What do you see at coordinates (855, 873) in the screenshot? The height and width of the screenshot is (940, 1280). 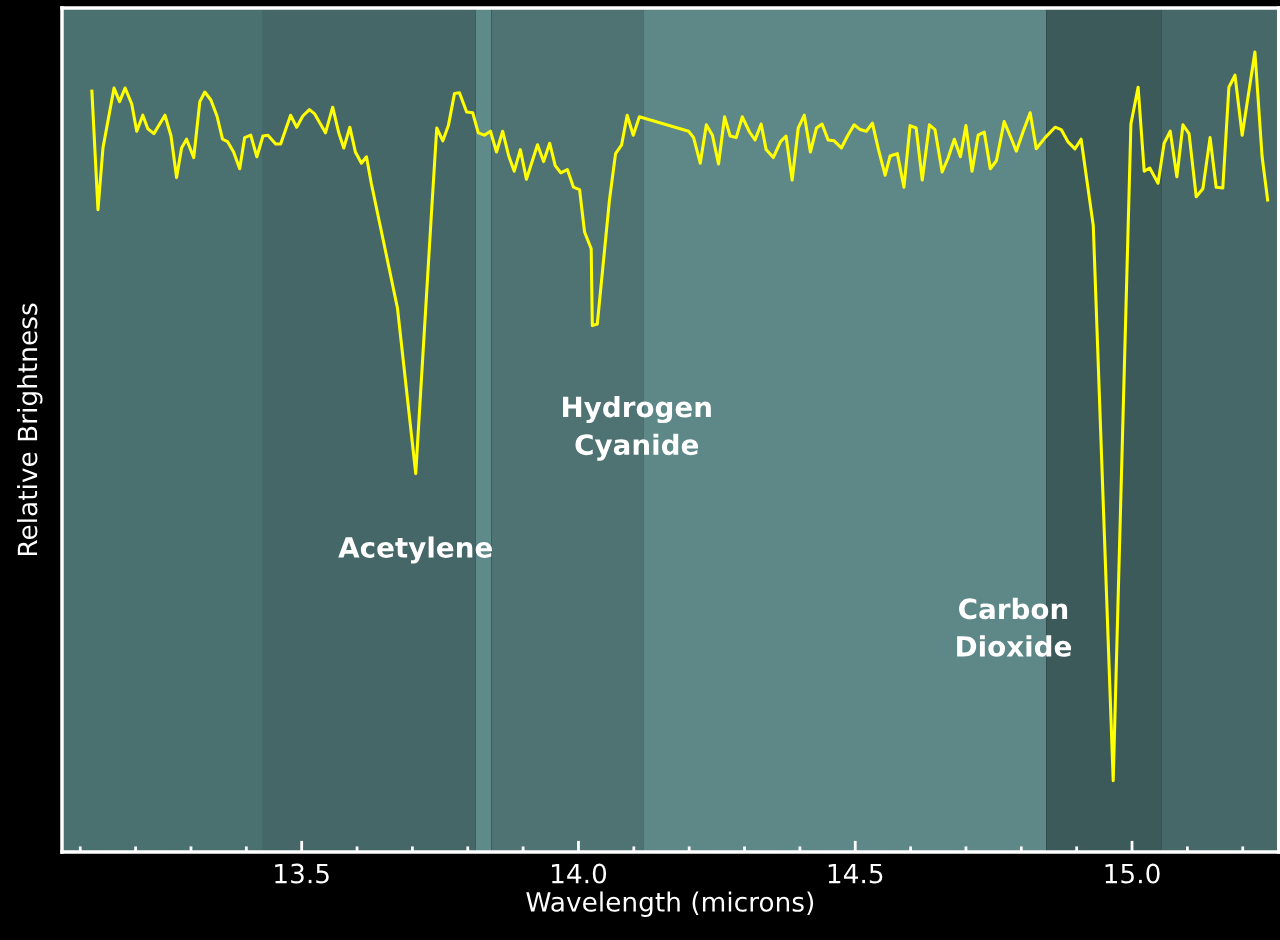 I see `x-tick-label: 14.5` at bounding box center [855, 873].